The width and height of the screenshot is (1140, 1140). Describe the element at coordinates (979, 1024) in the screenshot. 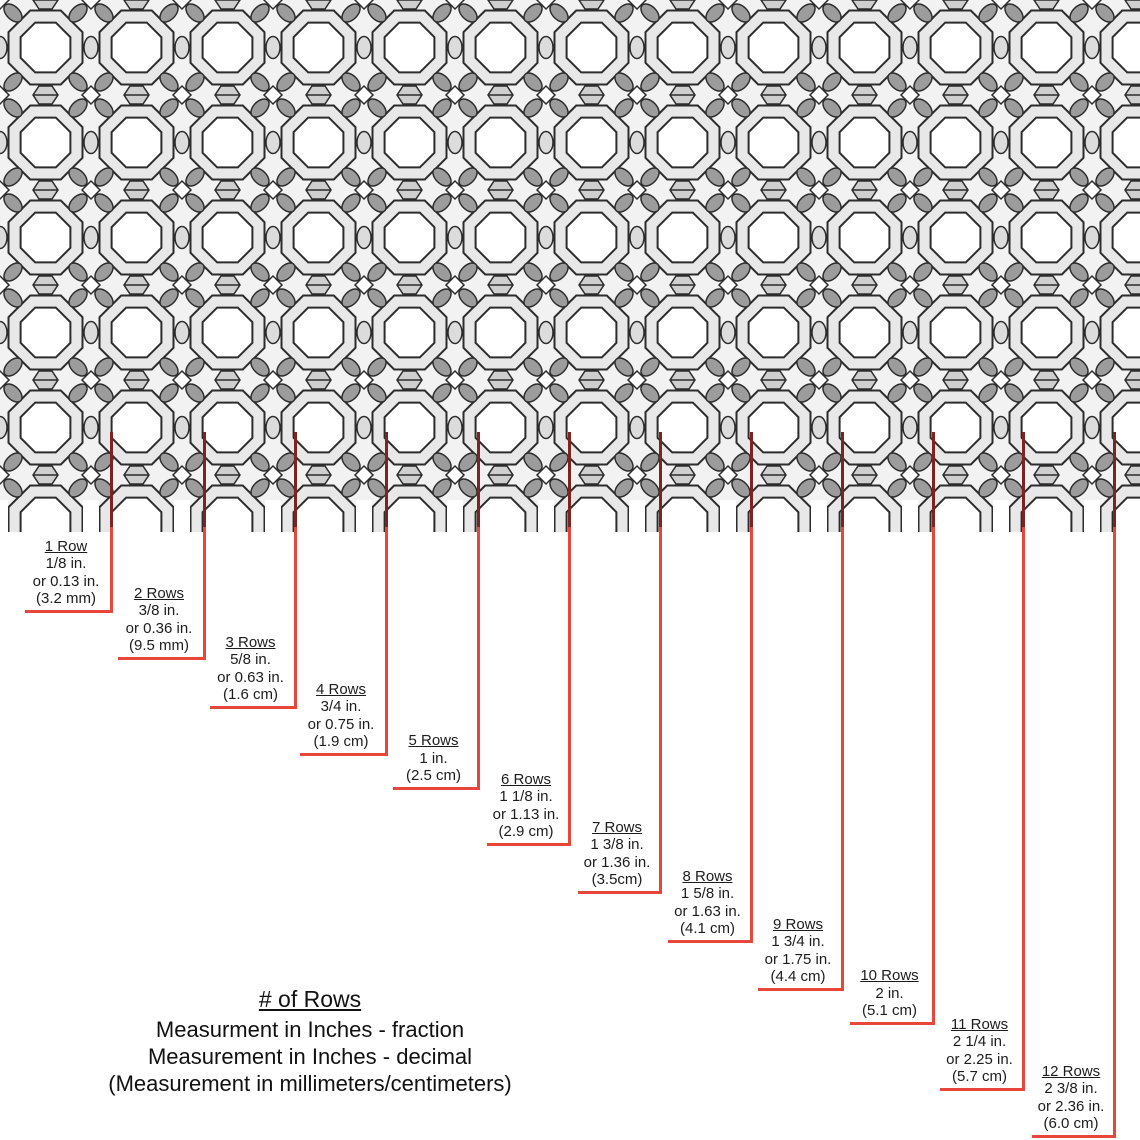

I see `measurement-title: 11 Rows` at that location.